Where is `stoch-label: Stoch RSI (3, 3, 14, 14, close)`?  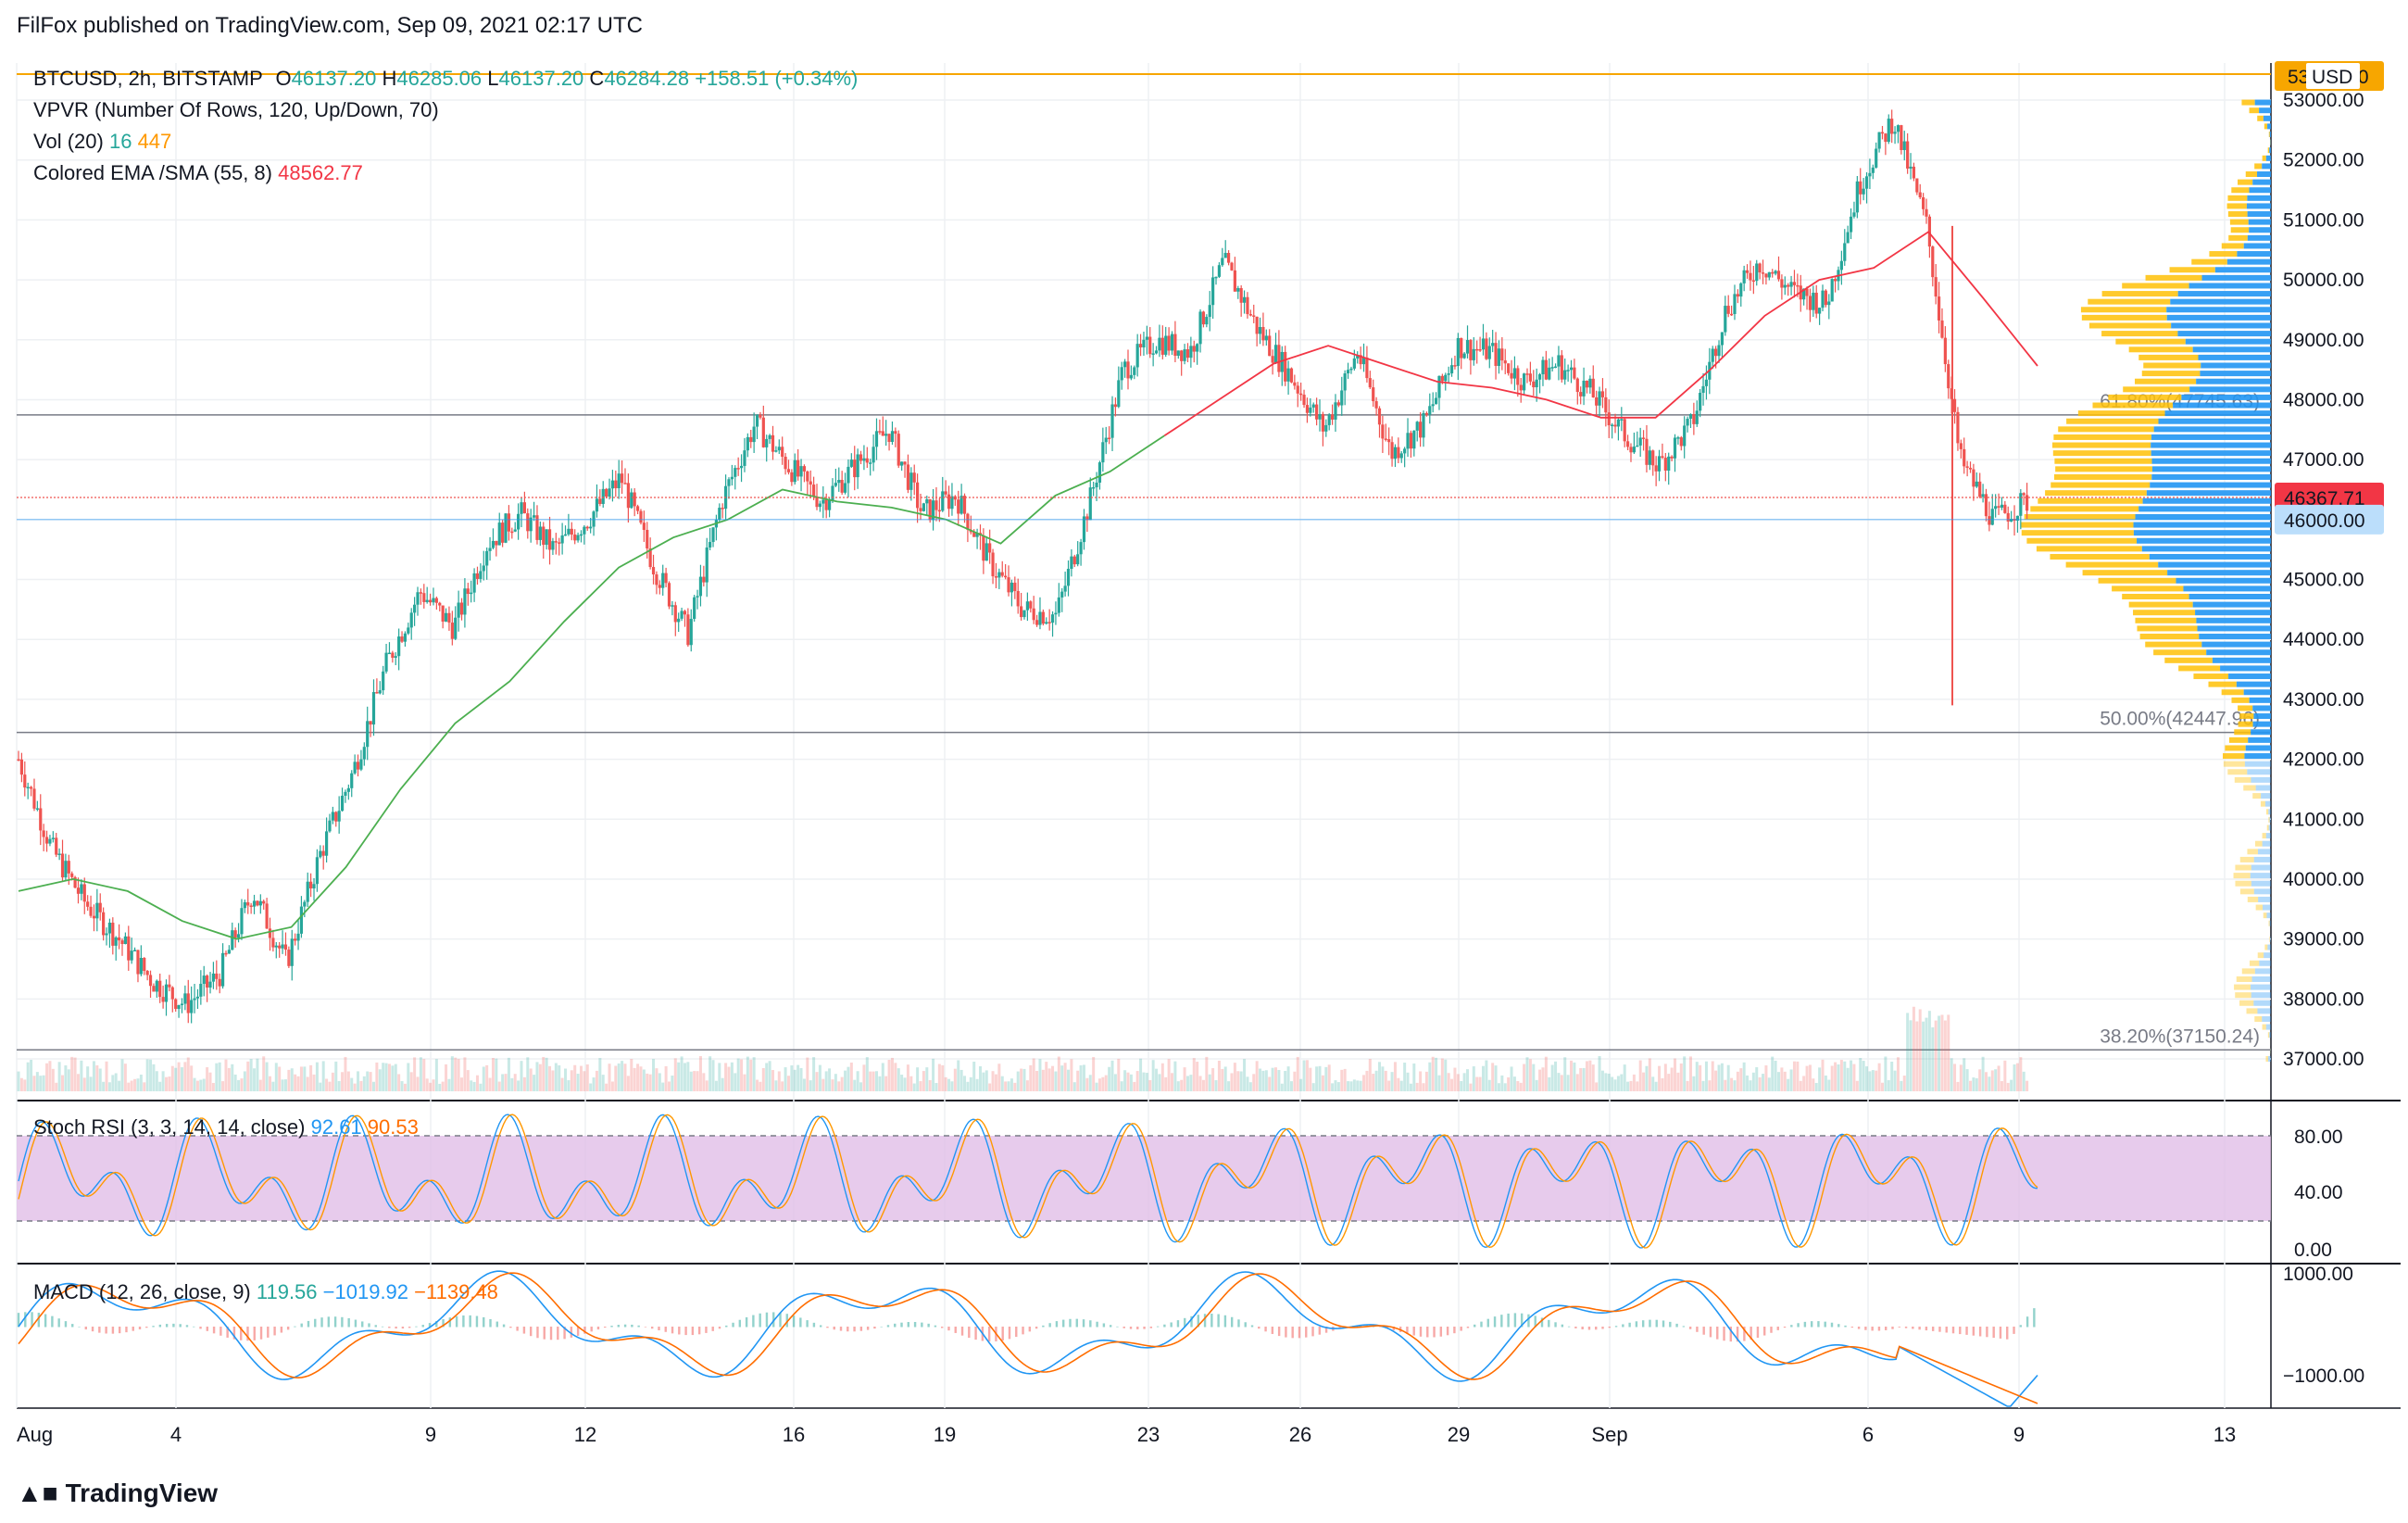
stoch-label: Stoch RSI (3, 3, 14, 14, close) is located at coordinates (170, 1127).